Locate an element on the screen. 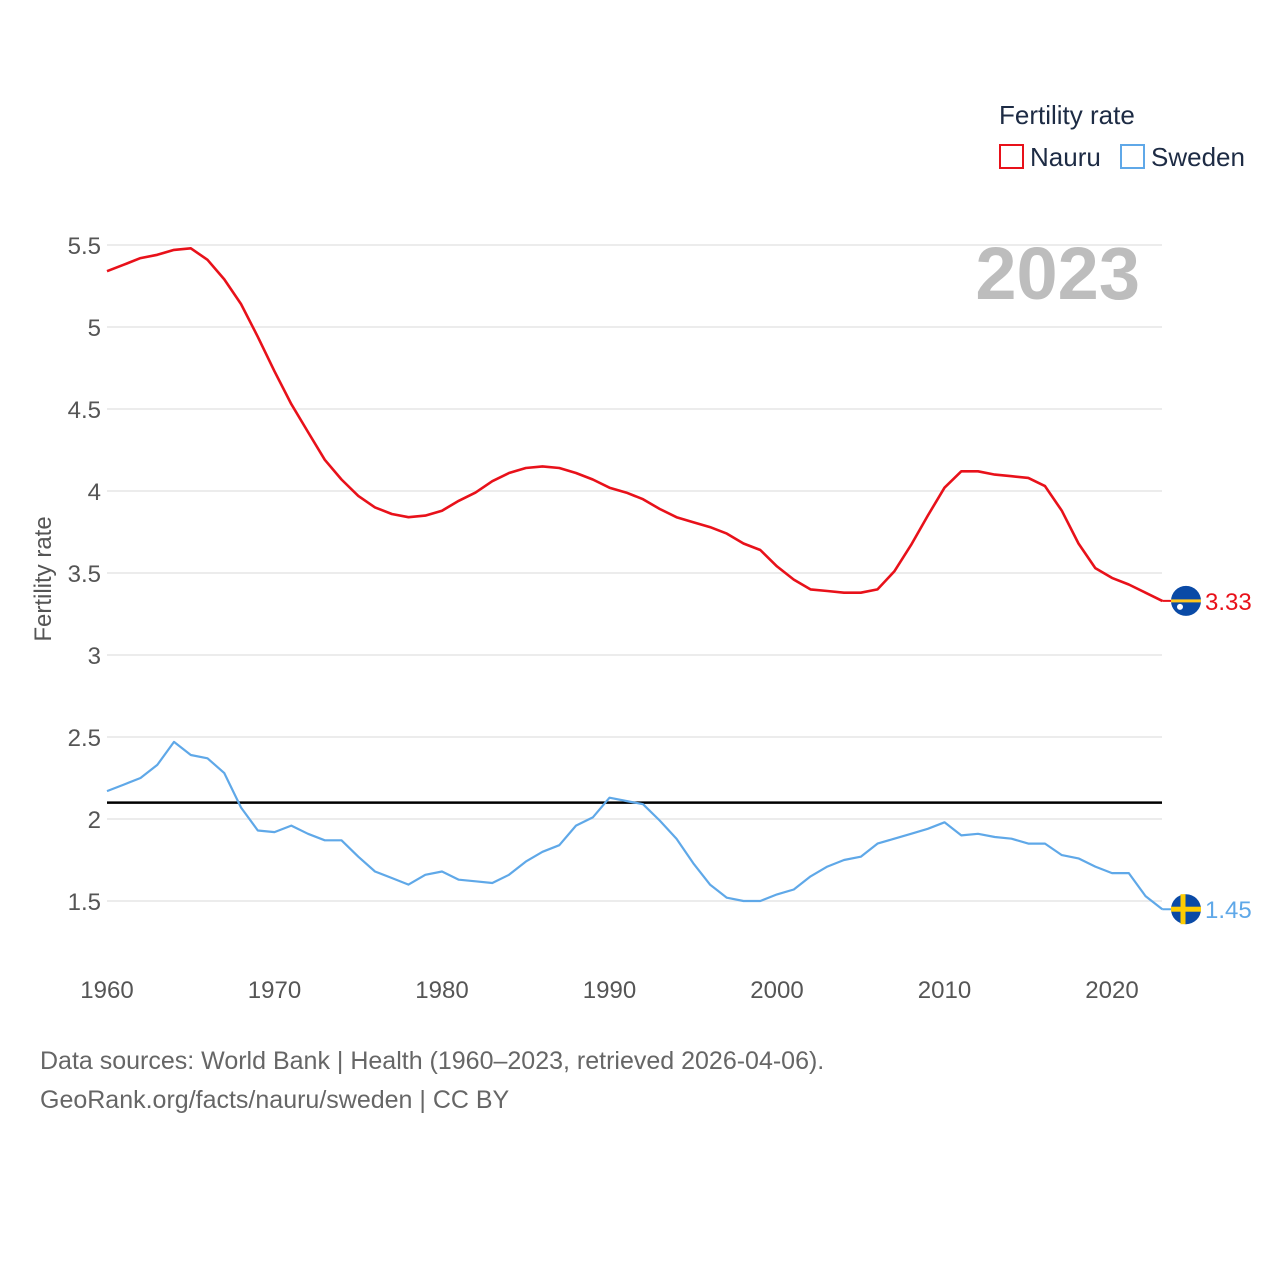  y-tick-label: 4.5 is located at coordinates (84, 410).